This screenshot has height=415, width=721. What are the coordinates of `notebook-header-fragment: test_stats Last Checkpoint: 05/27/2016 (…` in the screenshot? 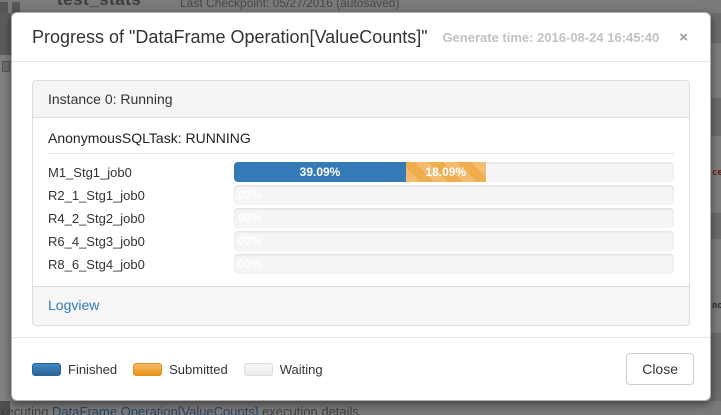 It's located at (360, 6).